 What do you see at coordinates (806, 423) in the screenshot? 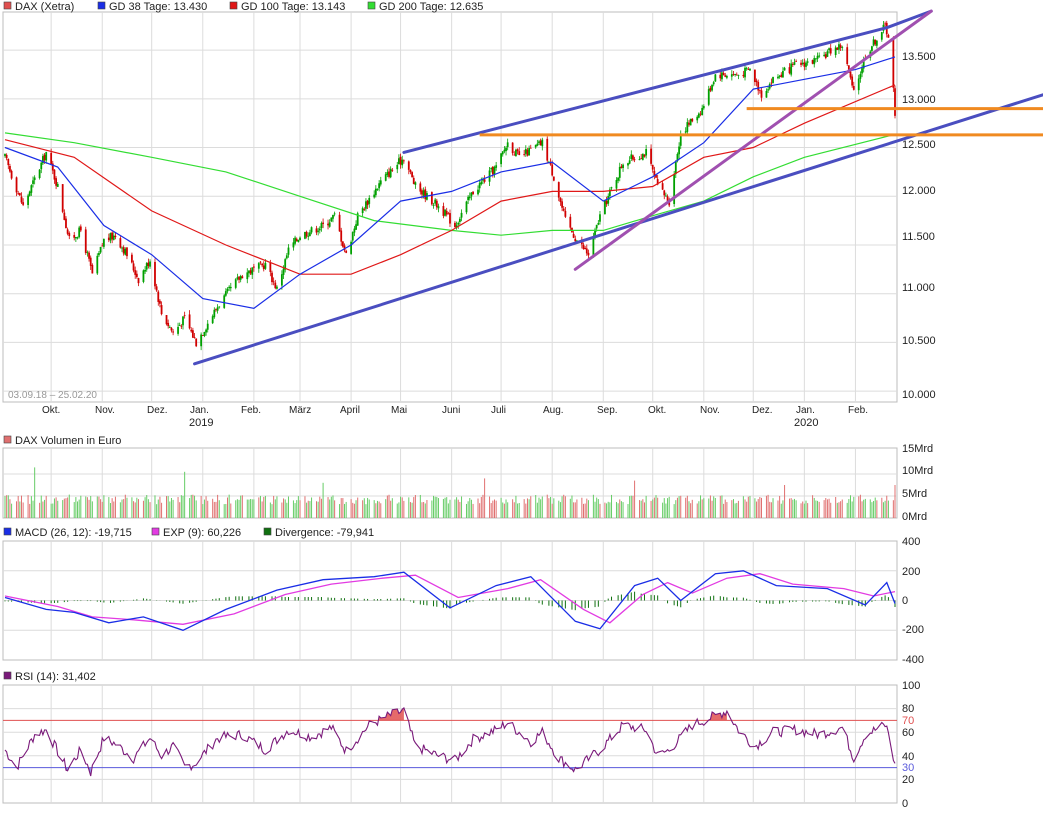
I see `year-label: 2020` at bounding box center [806, 423].